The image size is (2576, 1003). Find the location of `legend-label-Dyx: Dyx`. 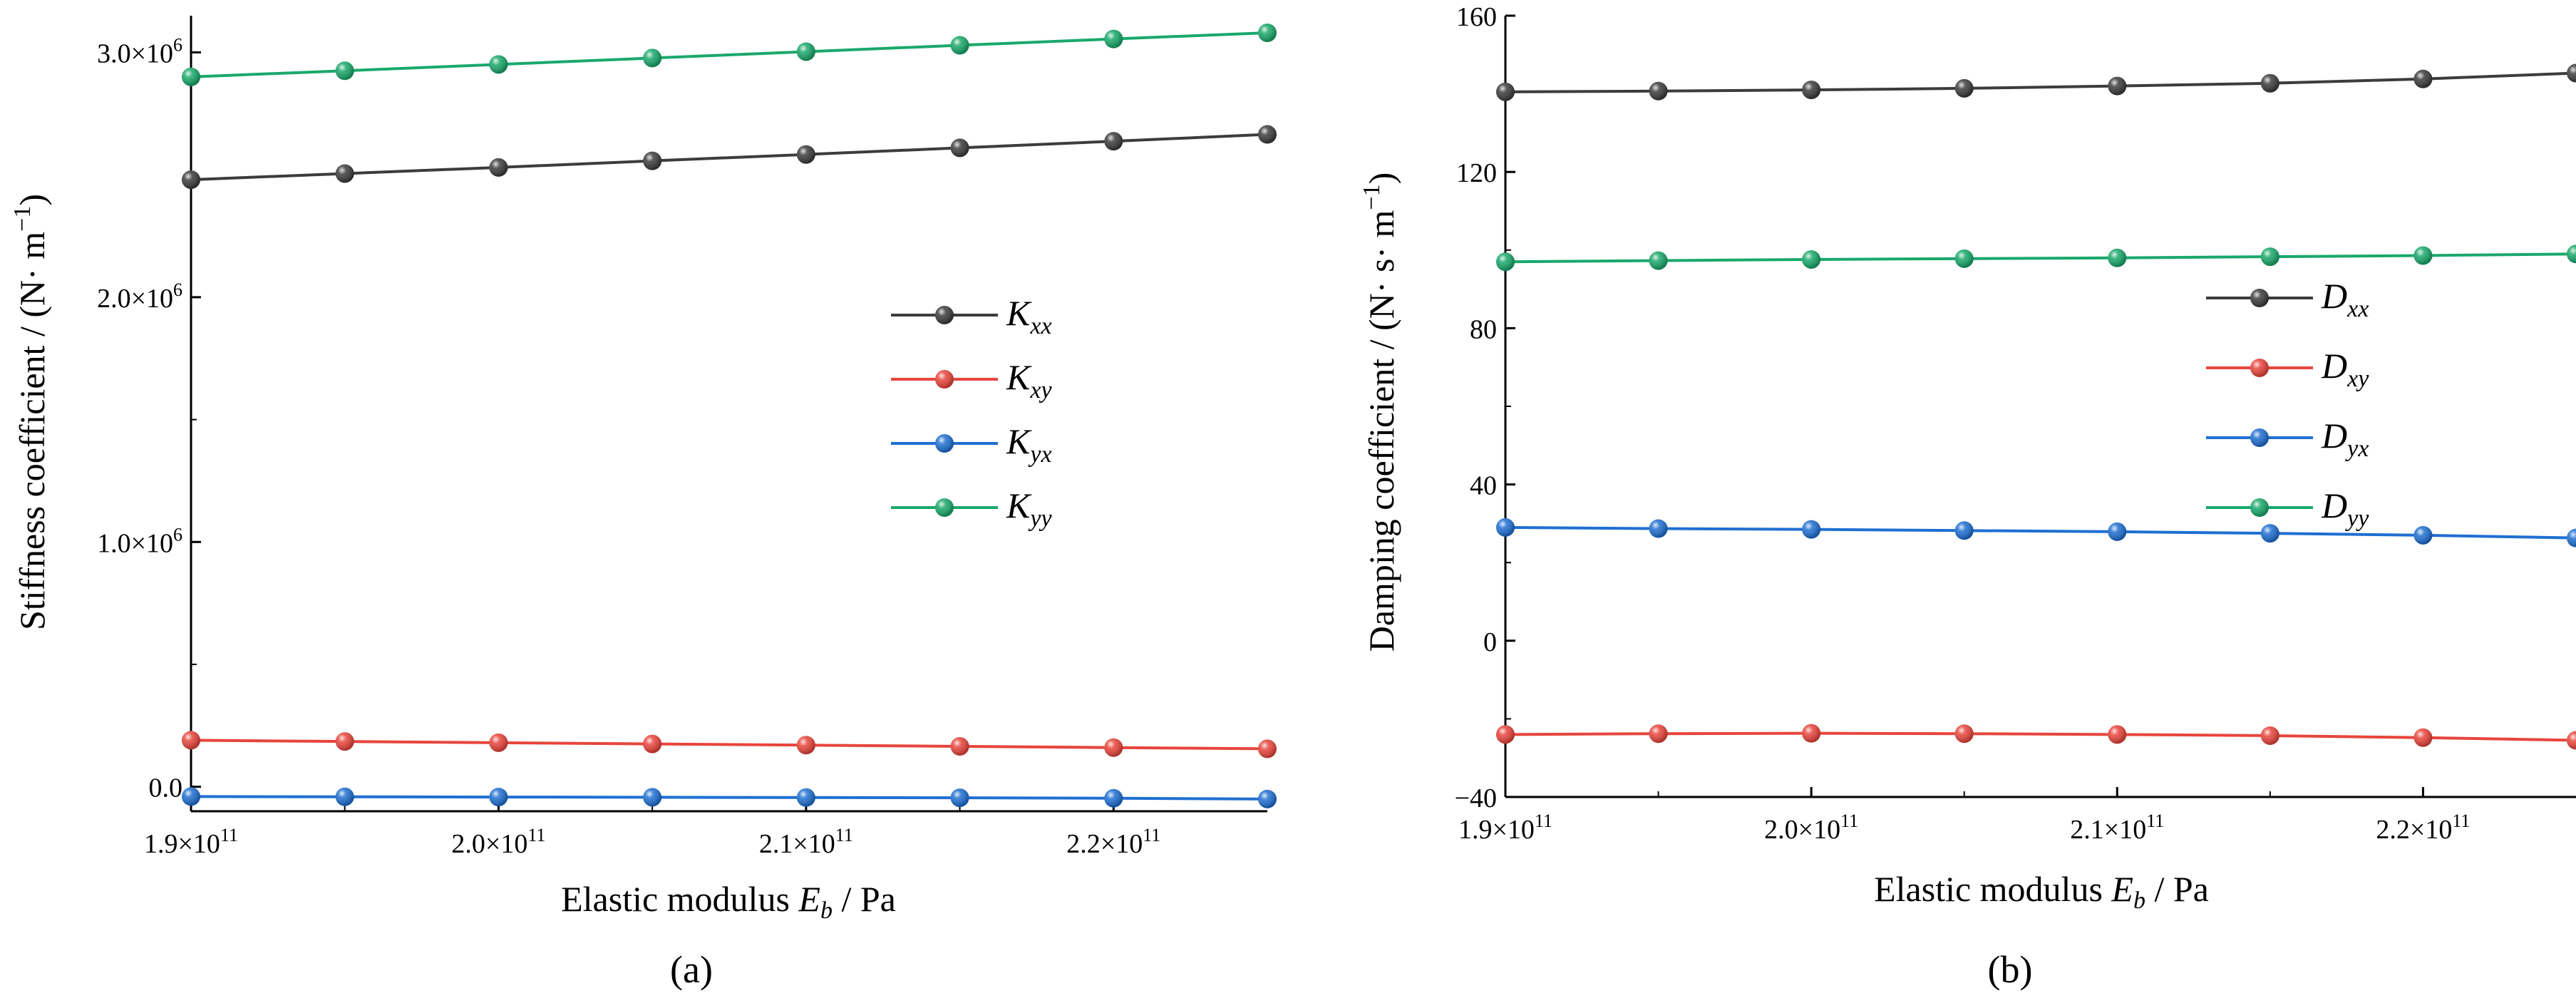

legend-label-Dyx: Dyx is located at coordinates (2345, 439).